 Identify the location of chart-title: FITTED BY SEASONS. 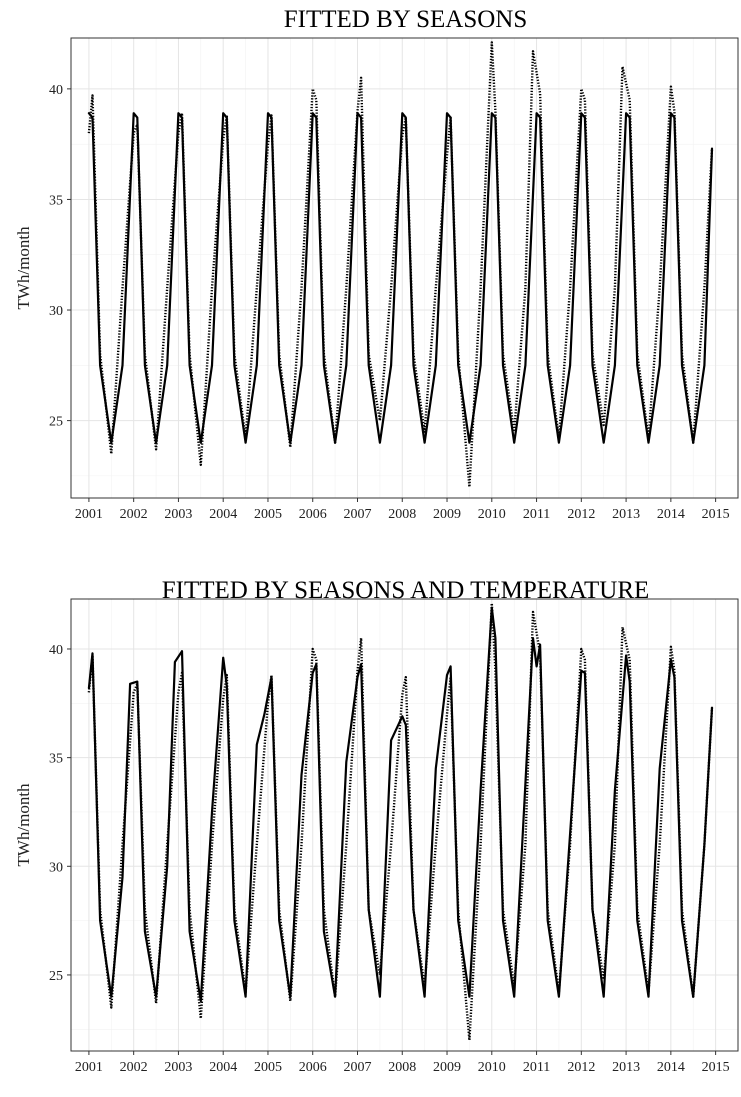
(405, 19).